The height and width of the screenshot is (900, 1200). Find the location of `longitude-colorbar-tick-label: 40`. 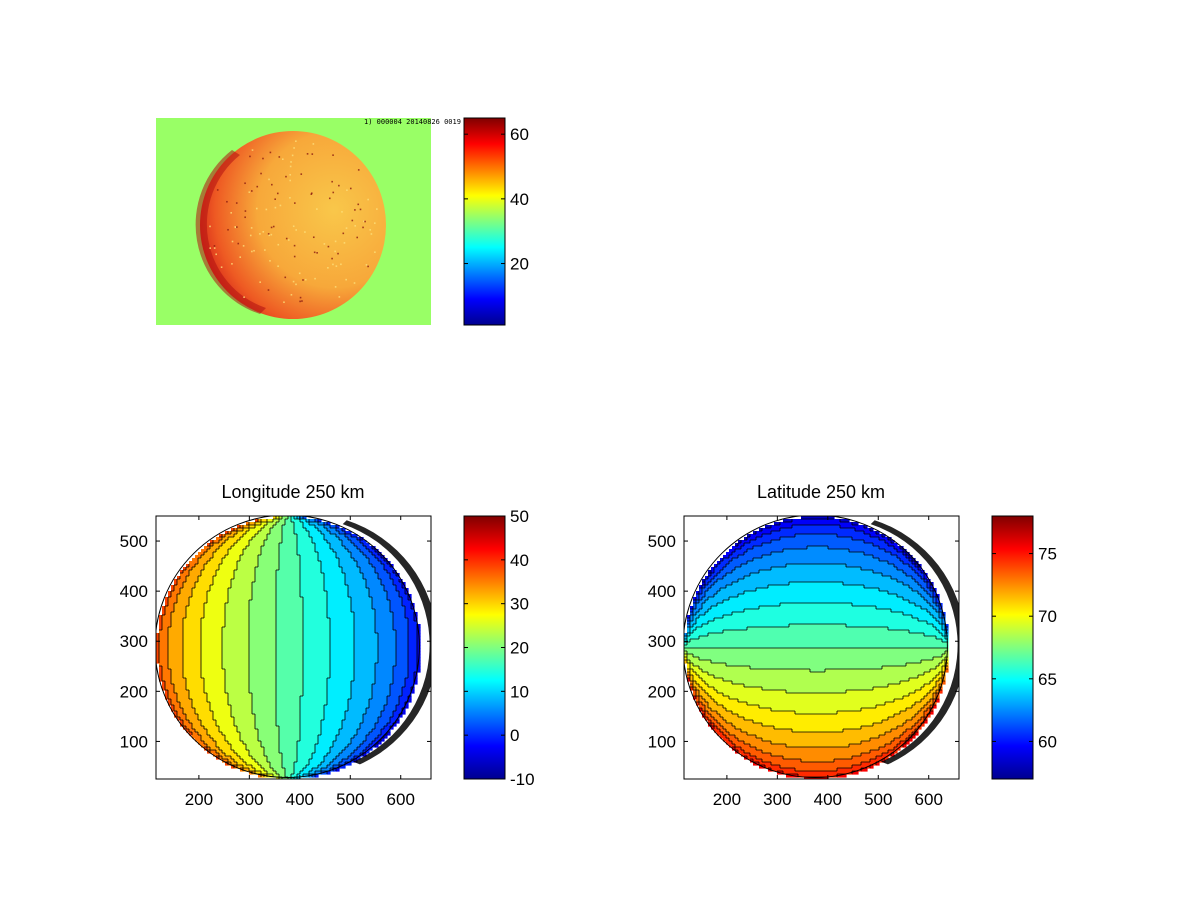

longitude-colorbar-tick-label: 40 is located at coordinates (519, 560).